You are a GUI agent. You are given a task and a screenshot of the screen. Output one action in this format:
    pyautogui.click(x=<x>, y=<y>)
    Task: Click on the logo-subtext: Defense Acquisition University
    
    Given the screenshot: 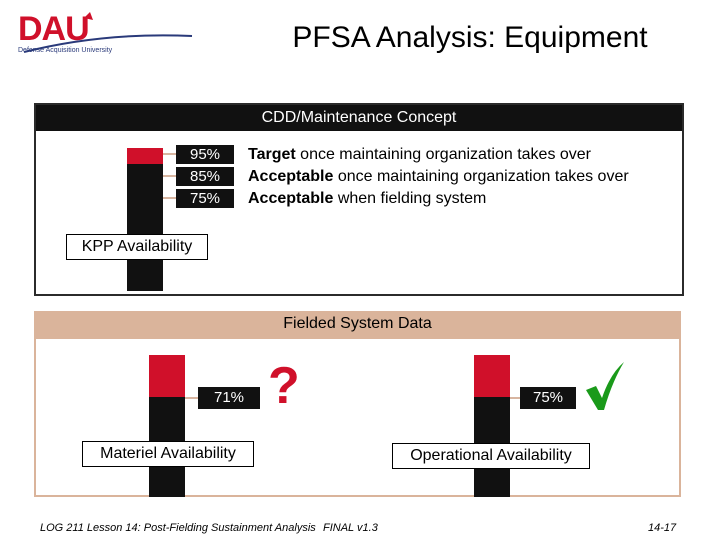 What is the action you would take?
    pyautogui.click(x=65, y=50)
    